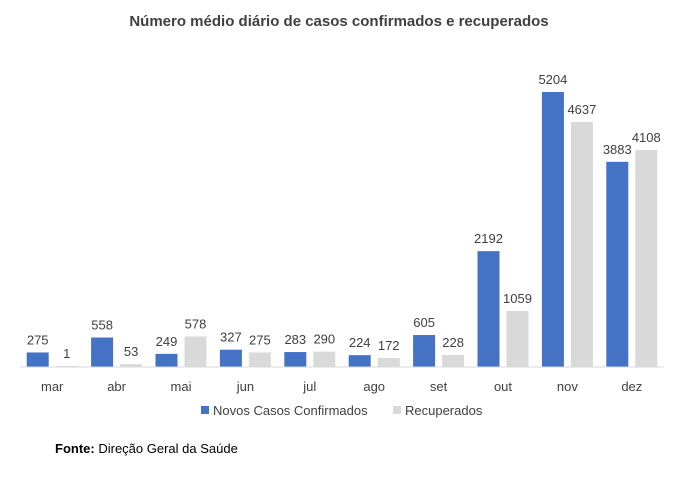 This screenshot has width=678, height=481. I want to click on source-note: Fonte: Direção Geral da Saúde, so click(146, 448).